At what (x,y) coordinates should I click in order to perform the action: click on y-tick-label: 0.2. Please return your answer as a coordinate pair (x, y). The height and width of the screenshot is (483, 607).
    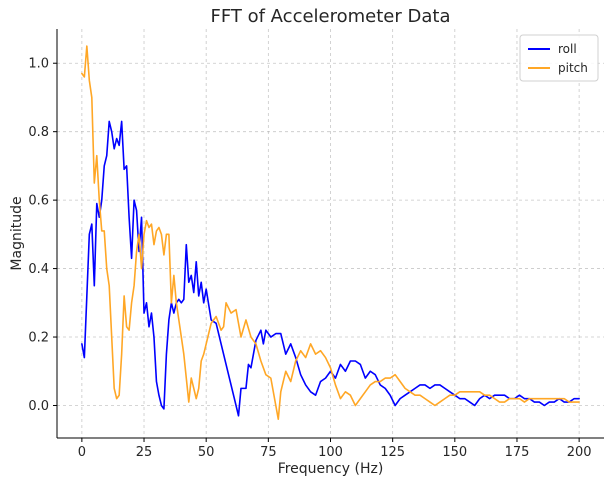
    Looking at the image, I should click on (38, 338).